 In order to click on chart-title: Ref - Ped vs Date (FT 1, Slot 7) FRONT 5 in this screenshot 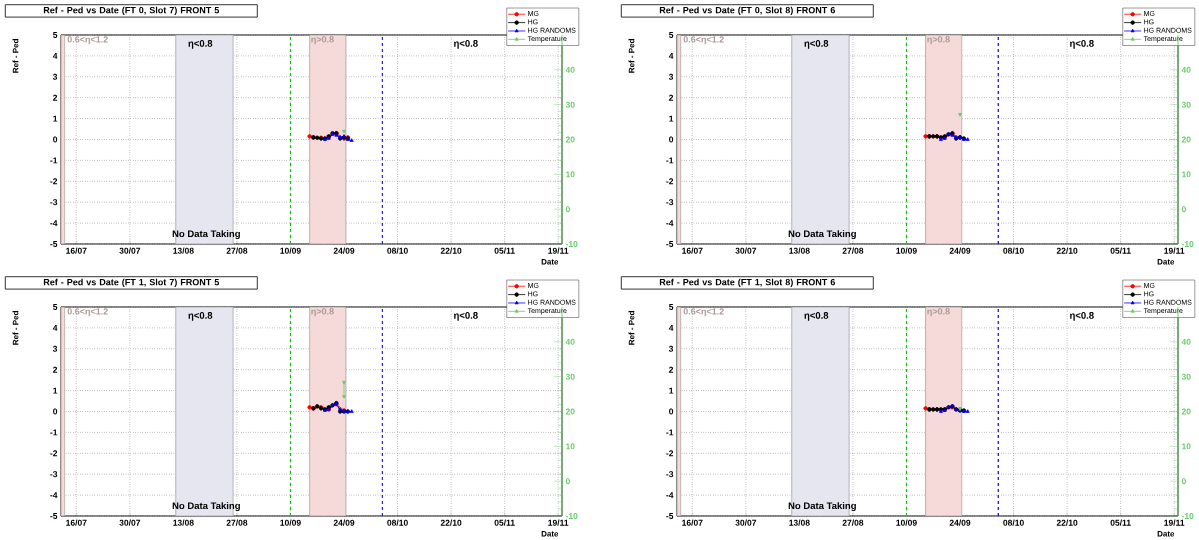, I will do `click(131, 283)`.